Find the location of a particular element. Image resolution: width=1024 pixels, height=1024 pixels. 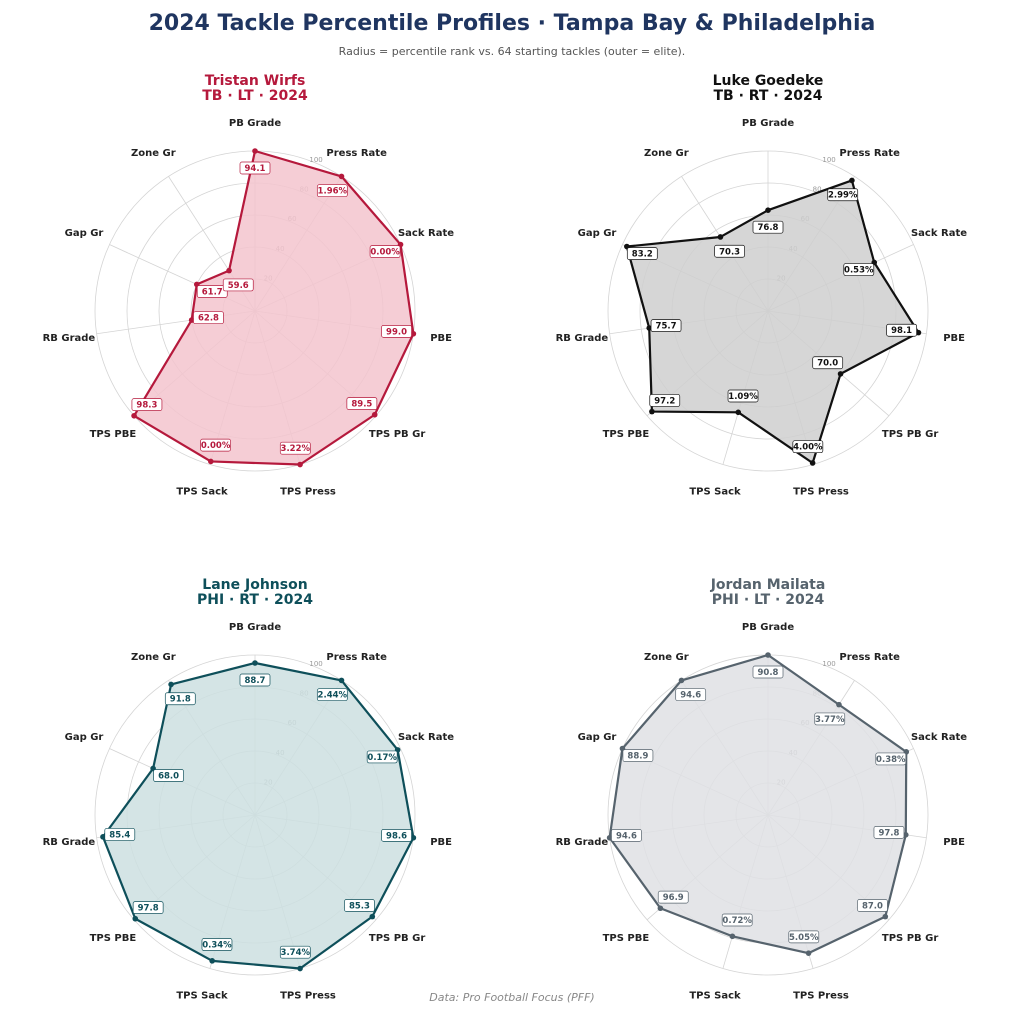

point-label: 91.8 is located at coordinates (180, 700).